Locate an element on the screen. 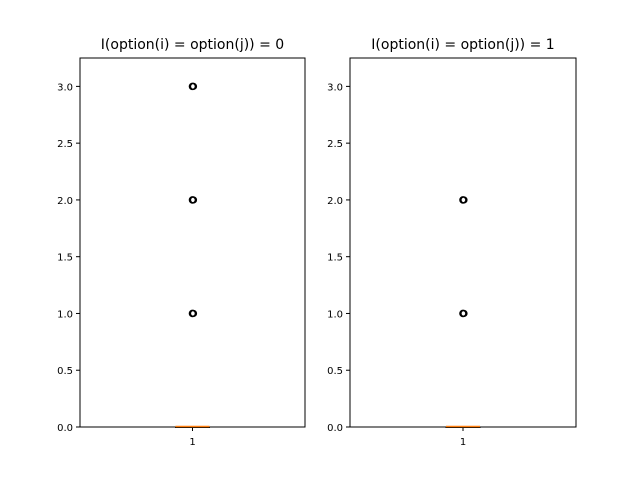  right-y-tick-label: 2.5 is located at coordinates (335, 144).